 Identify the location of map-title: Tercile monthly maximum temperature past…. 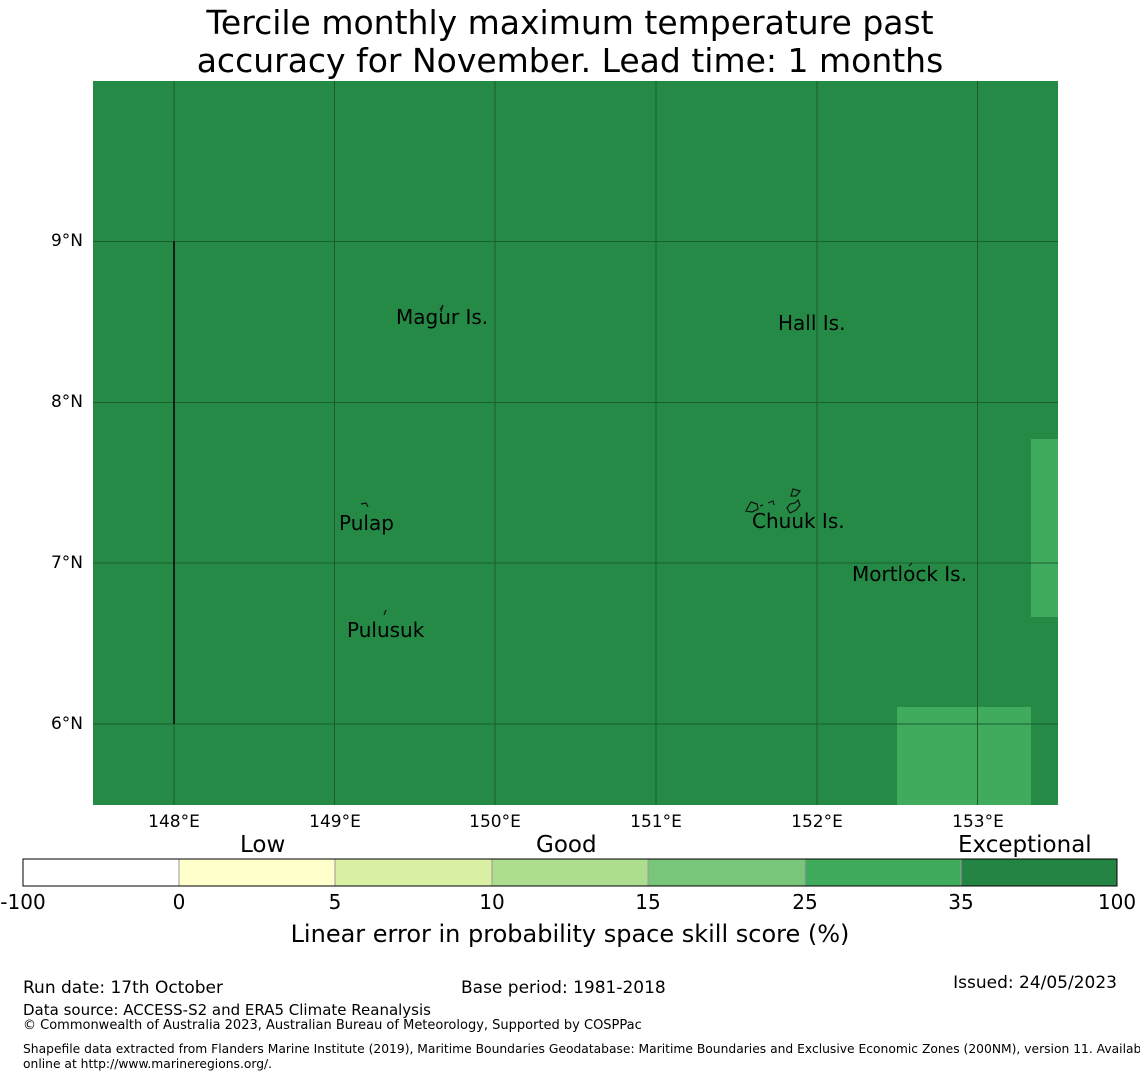
(570, 42).